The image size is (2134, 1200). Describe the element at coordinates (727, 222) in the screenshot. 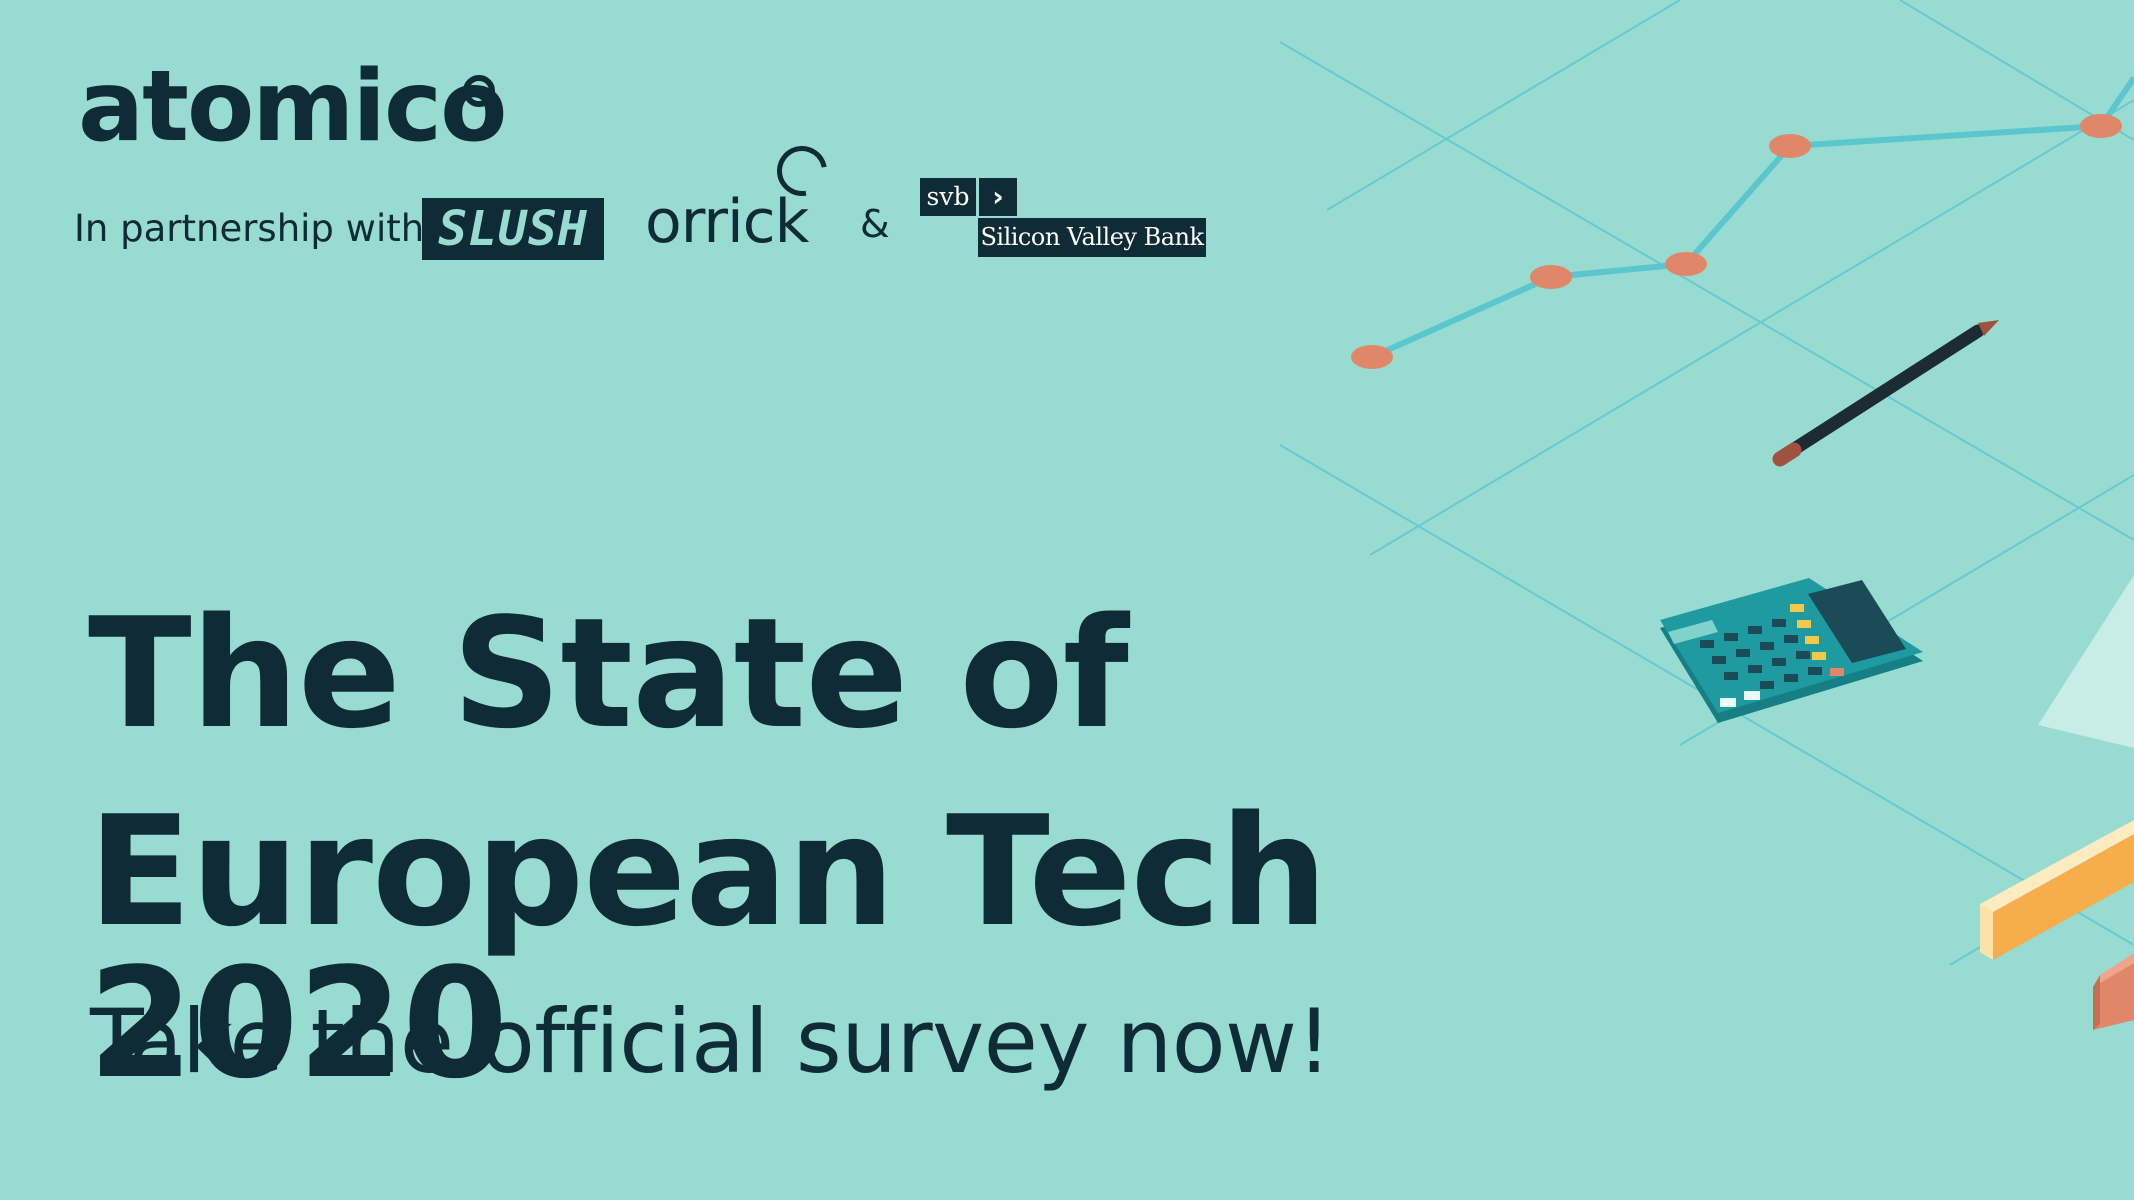

I see `orrick-logo: orrick` at that location.